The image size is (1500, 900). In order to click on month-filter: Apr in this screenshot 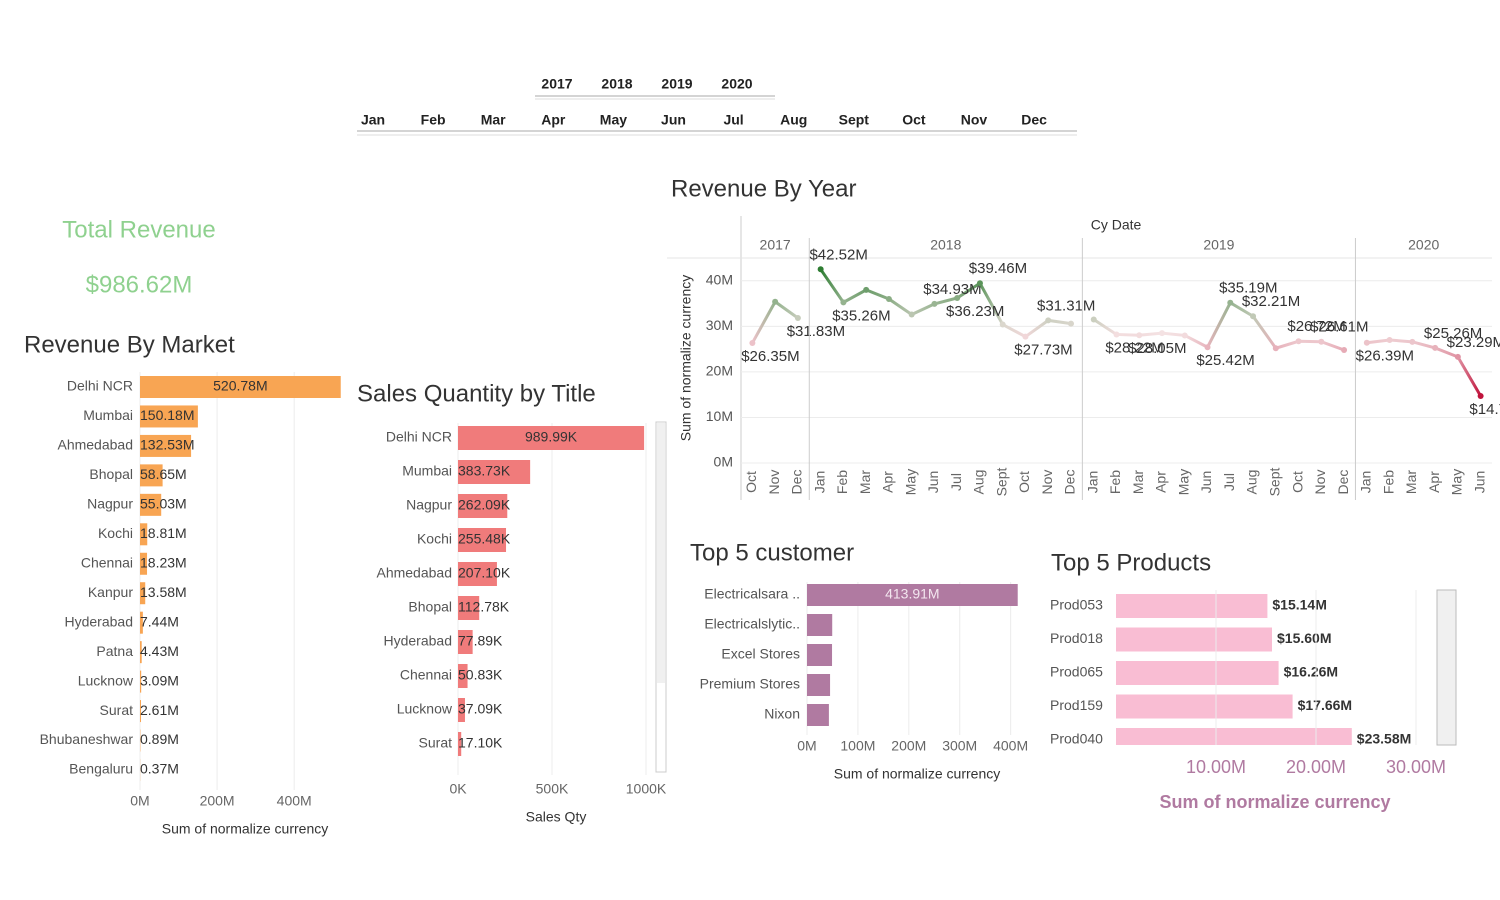, I will do `click(553, 120)`.